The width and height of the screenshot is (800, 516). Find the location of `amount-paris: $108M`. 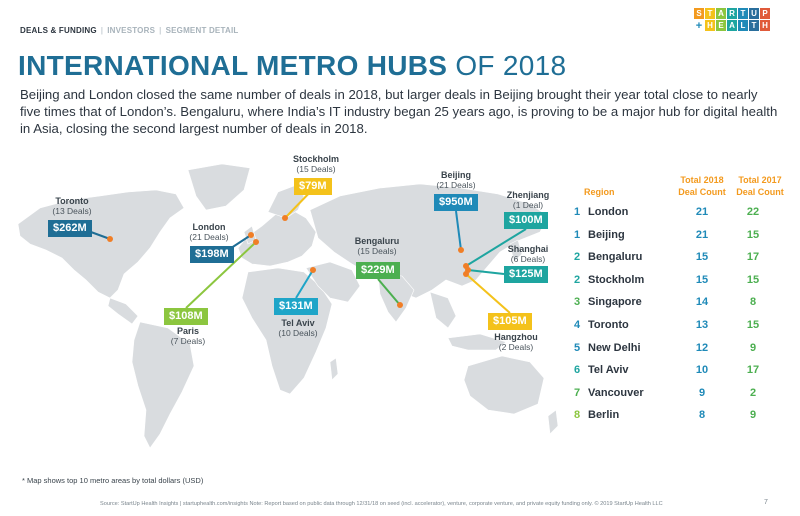

amount-paris: $108M is located at coordinates (186, 316).